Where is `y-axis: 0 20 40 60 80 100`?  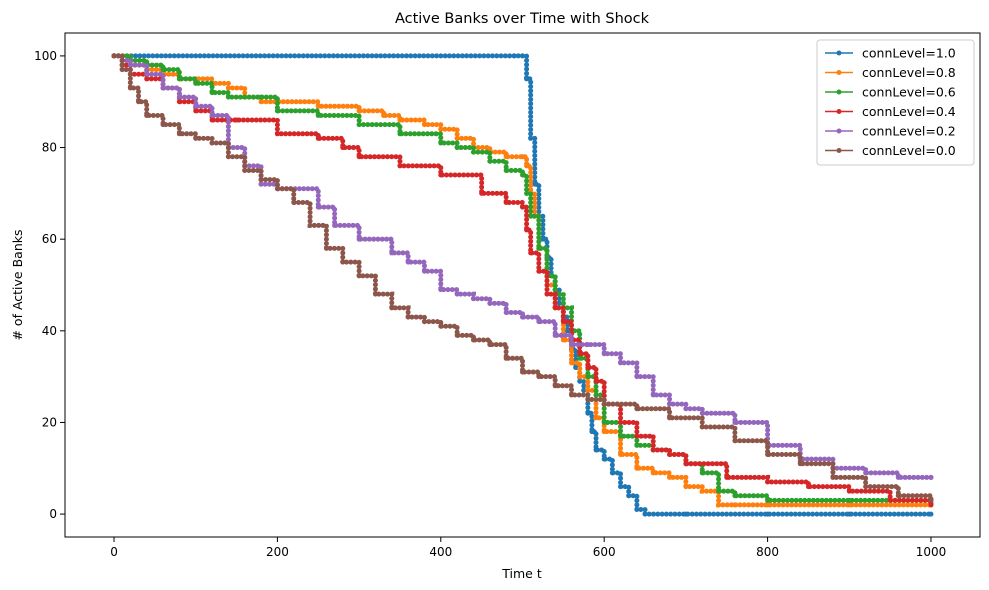
y-axis: 0 20 40 60 80 100 is located at coordinates (49, 285).